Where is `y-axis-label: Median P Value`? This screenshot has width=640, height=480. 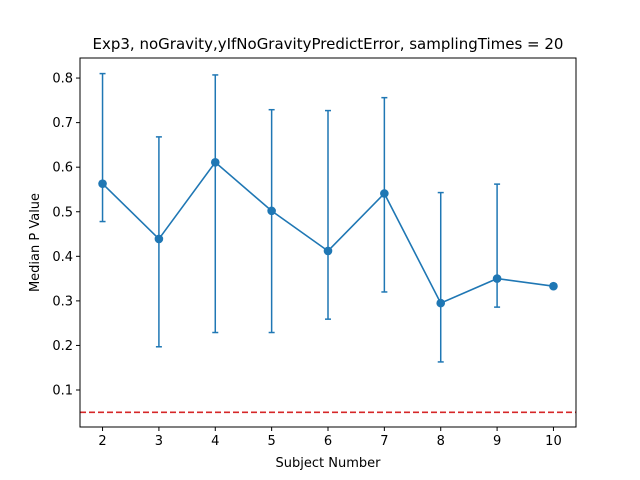
y-axis-label: Median P Value is located at coordinates (35, 242).